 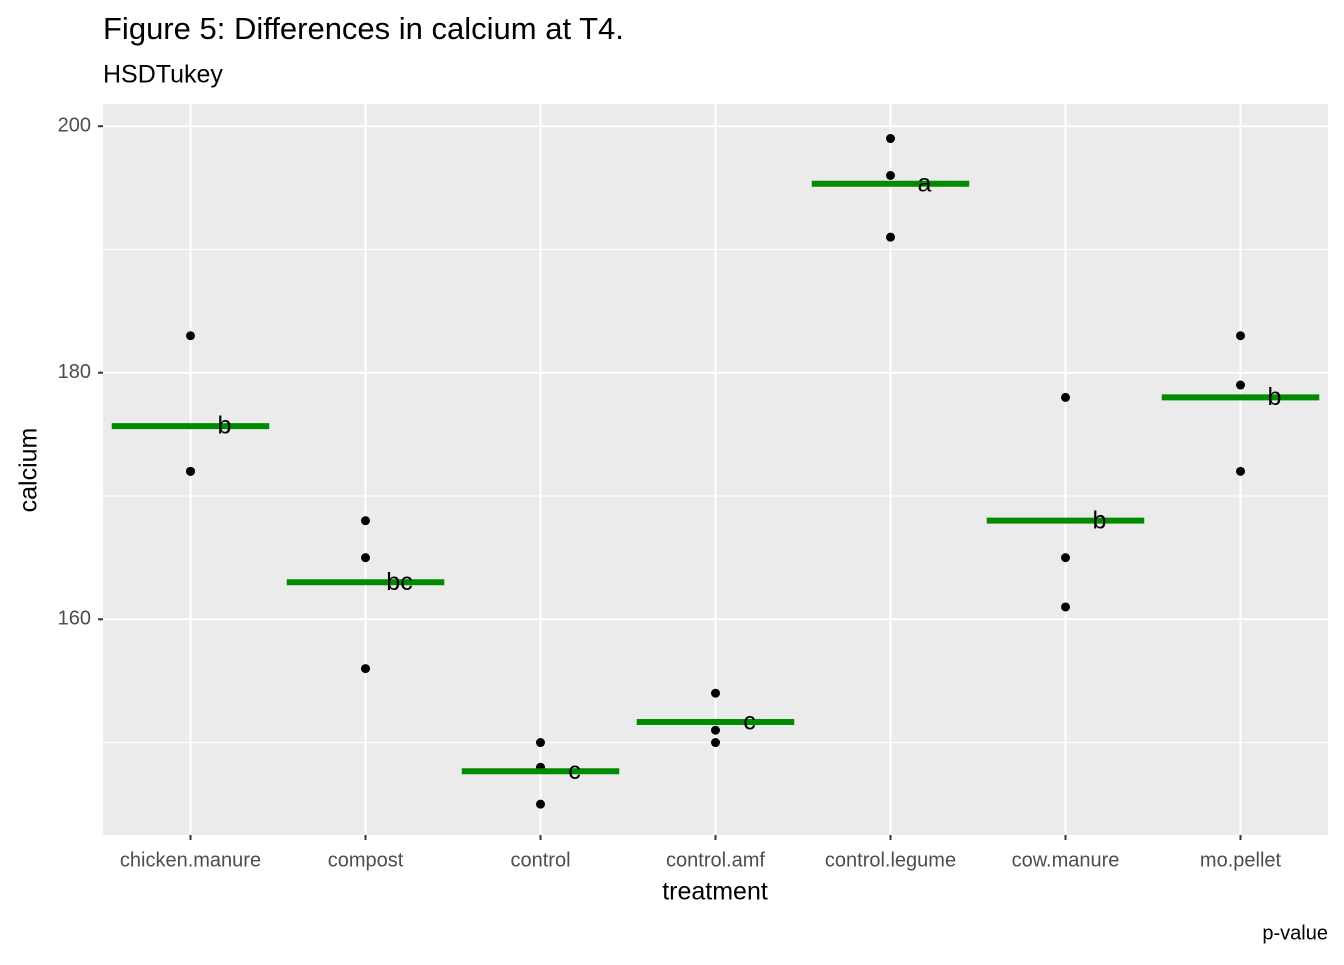 What do you see at coordinates (1295, 933) in the screenshot?
I see `caption: p-value` at bounding box center [1295, 933].